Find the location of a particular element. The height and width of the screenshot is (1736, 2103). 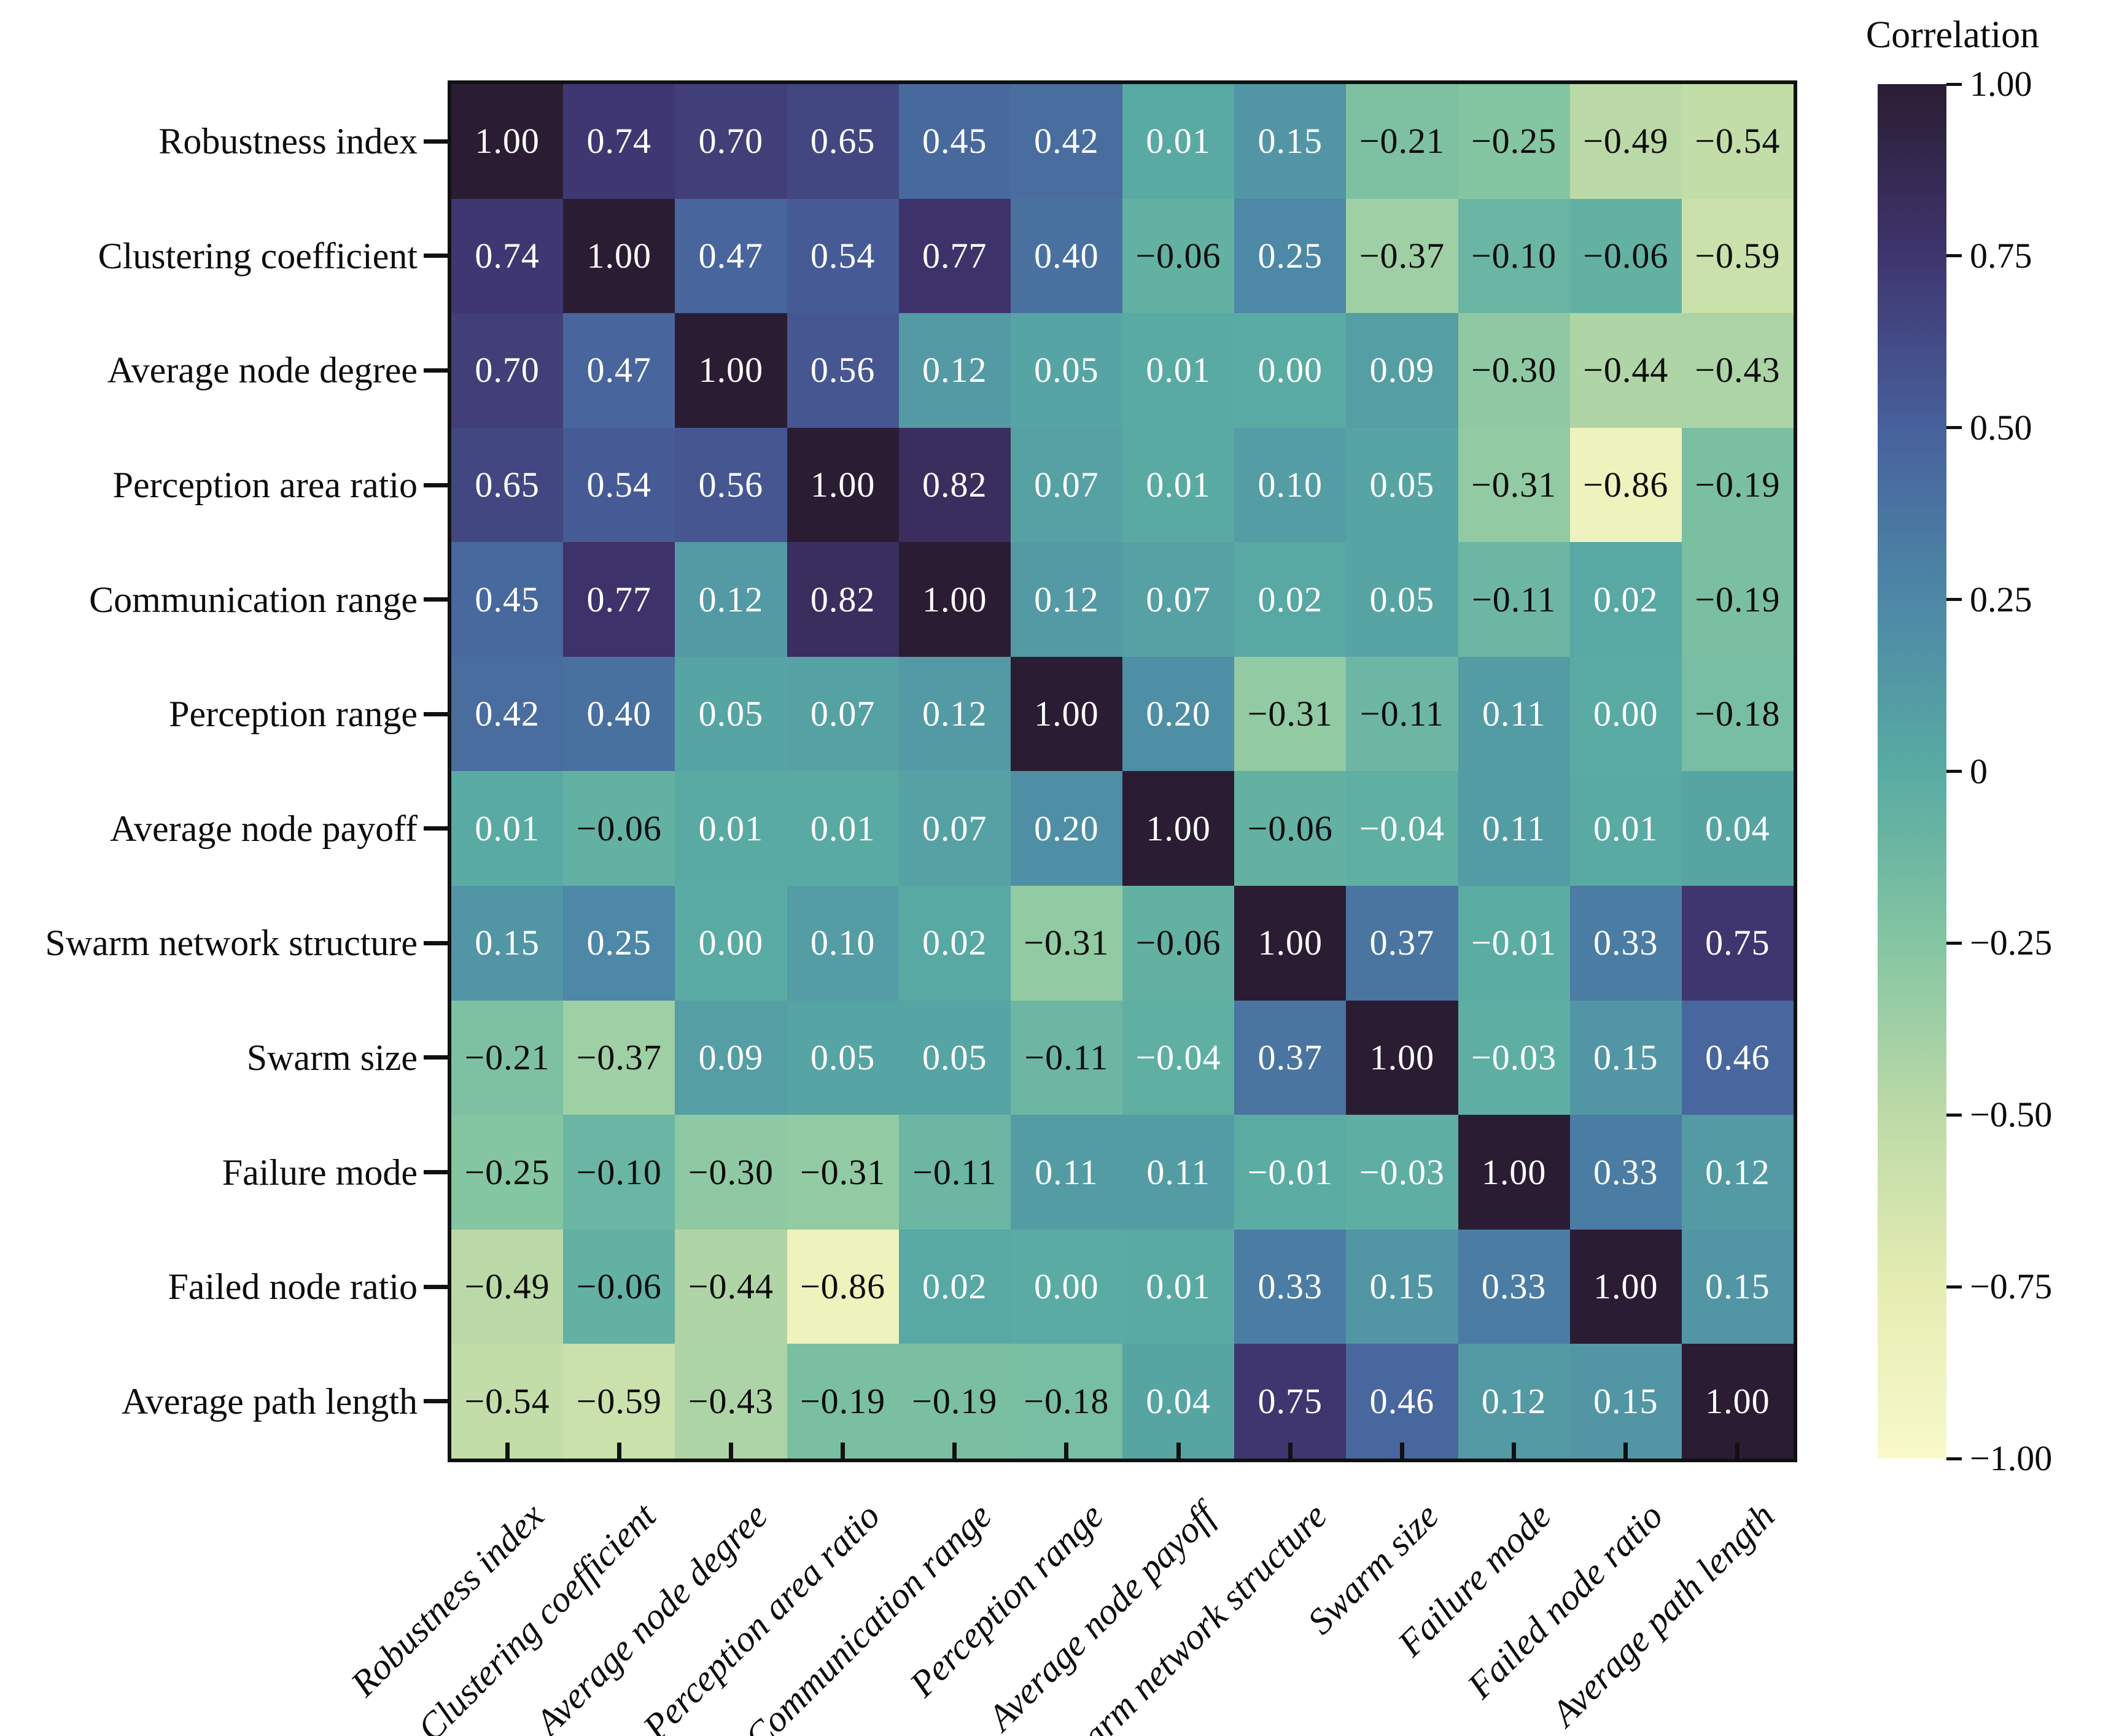

colorbar-tick-label: −1.00 is located at coordinates (2011, 1458).